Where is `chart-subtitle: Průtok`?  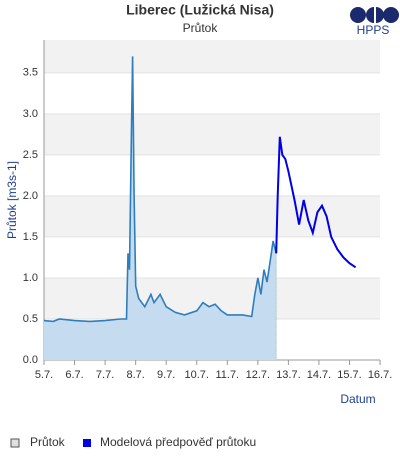
chart-subtitle: Průtok is located at coordinates (201, 28).